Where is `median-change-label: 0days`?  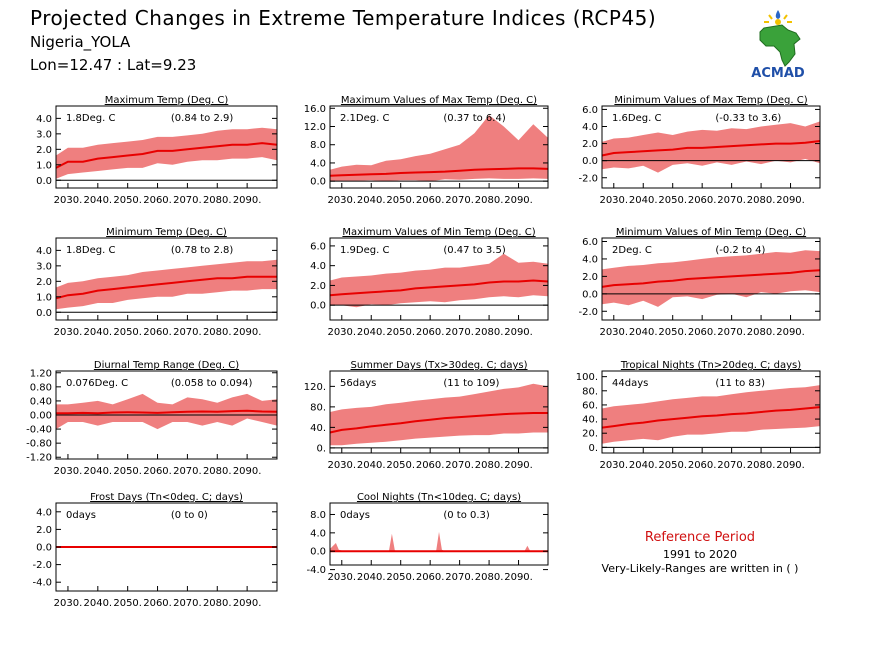 median-change-label: 0days is located at coordinates (81, 515).